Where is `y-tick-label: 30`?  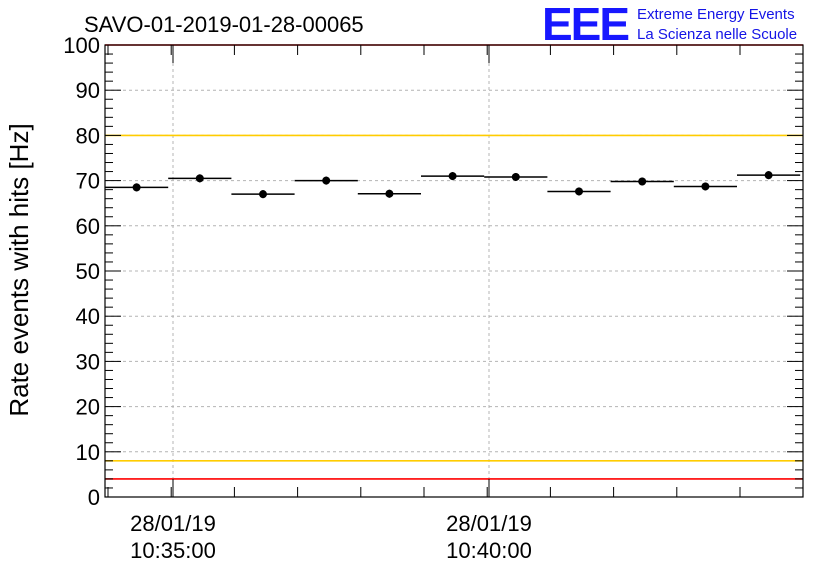 y-tick-label: 30 is located at coordinates (88, 361).